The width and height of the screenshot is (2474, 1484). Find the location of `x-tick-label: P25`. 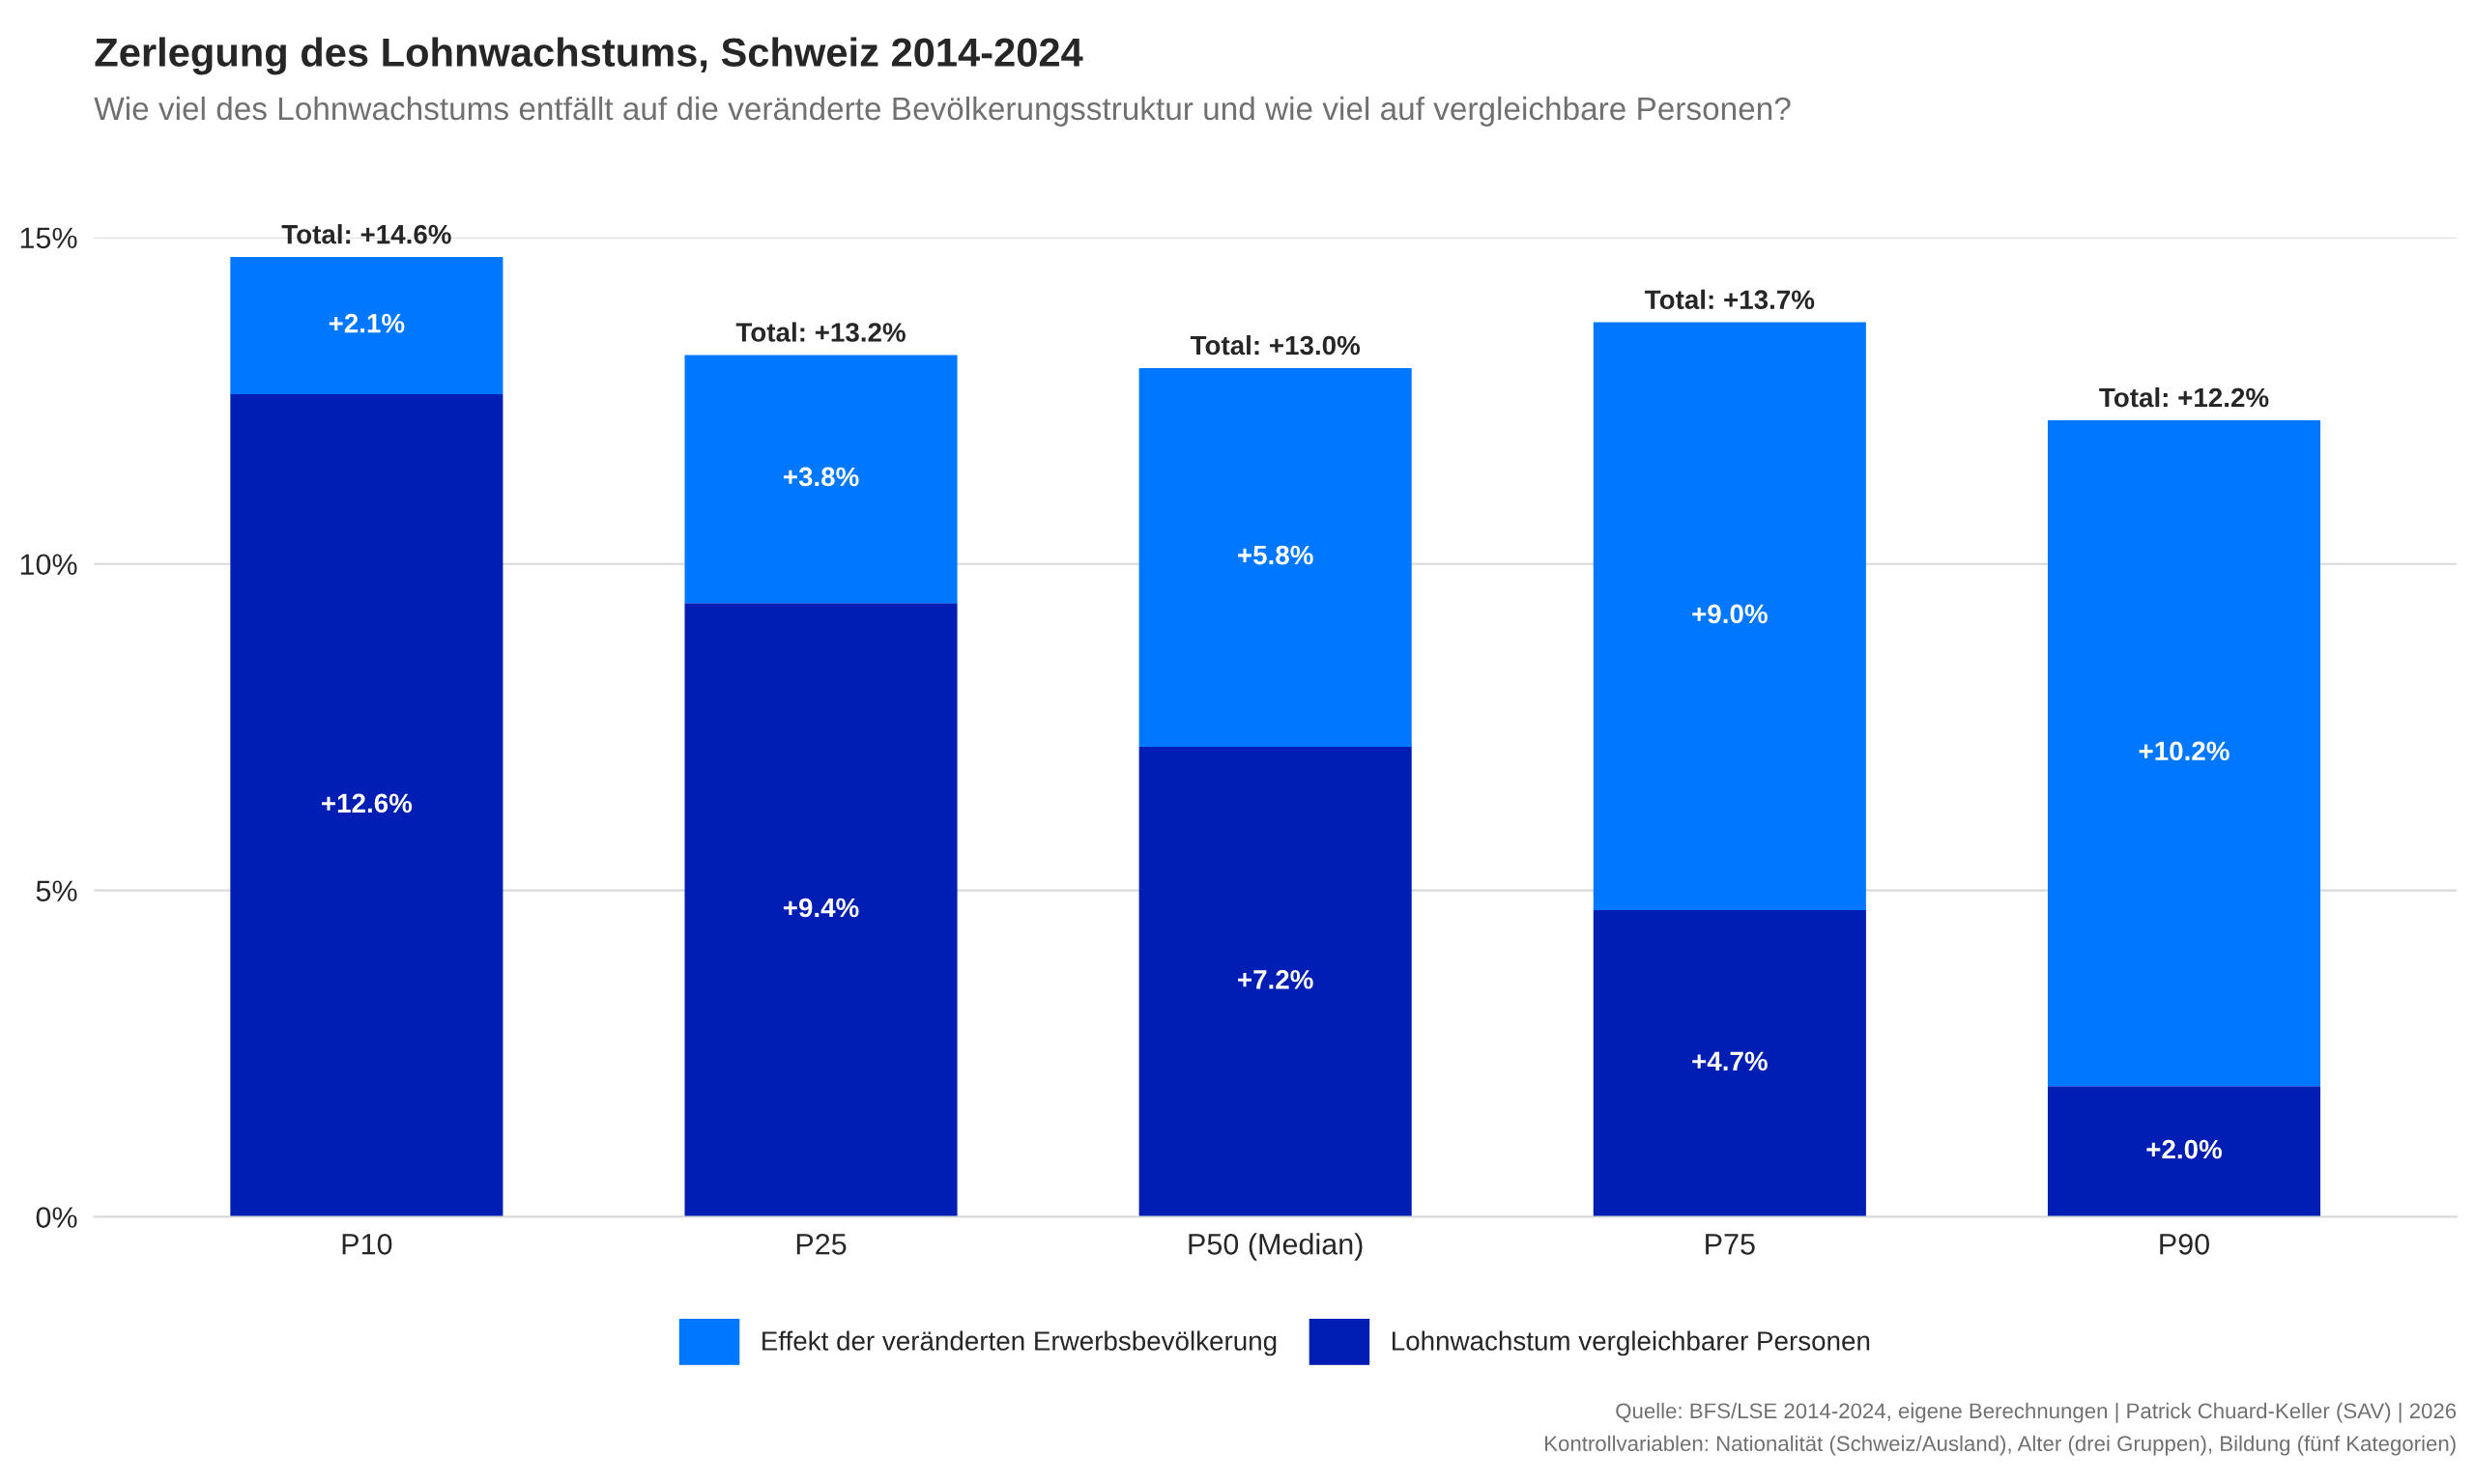

x-tick-label: P25 is located at coordinates (822, 1244).